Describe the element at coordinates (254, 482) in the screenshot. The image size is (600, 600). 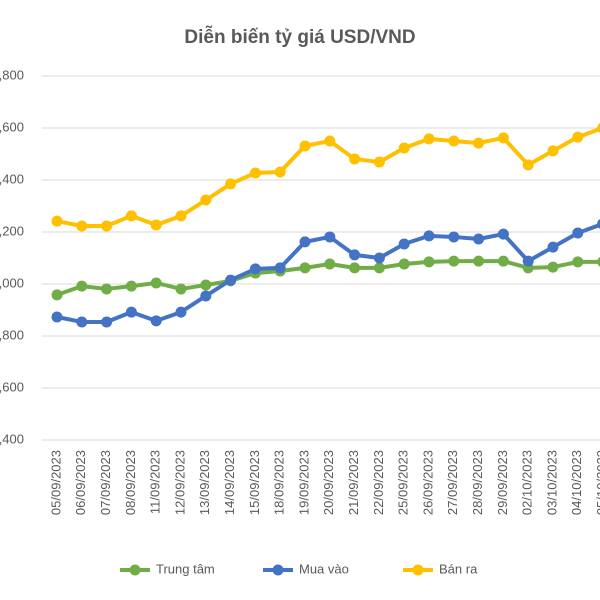
I see `x-tick-label: 15/09/2023` at that location.